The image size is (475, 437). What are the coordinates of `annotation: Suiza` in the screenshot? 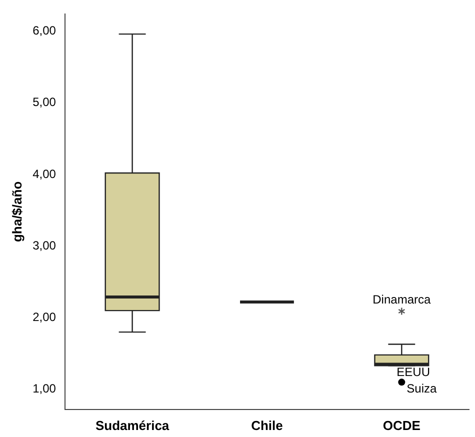 It's located at (422, 388).